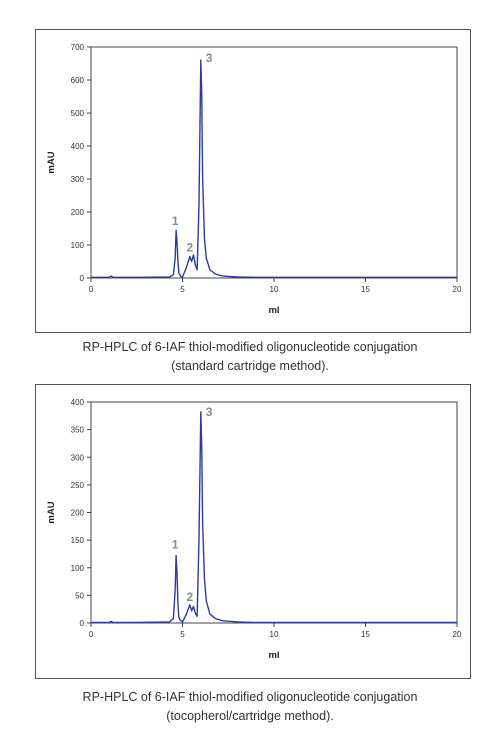 The width and height of the screenshot is (500, 750). I want to click on chart-1-peak-label-3: 3, so click(209, 58).